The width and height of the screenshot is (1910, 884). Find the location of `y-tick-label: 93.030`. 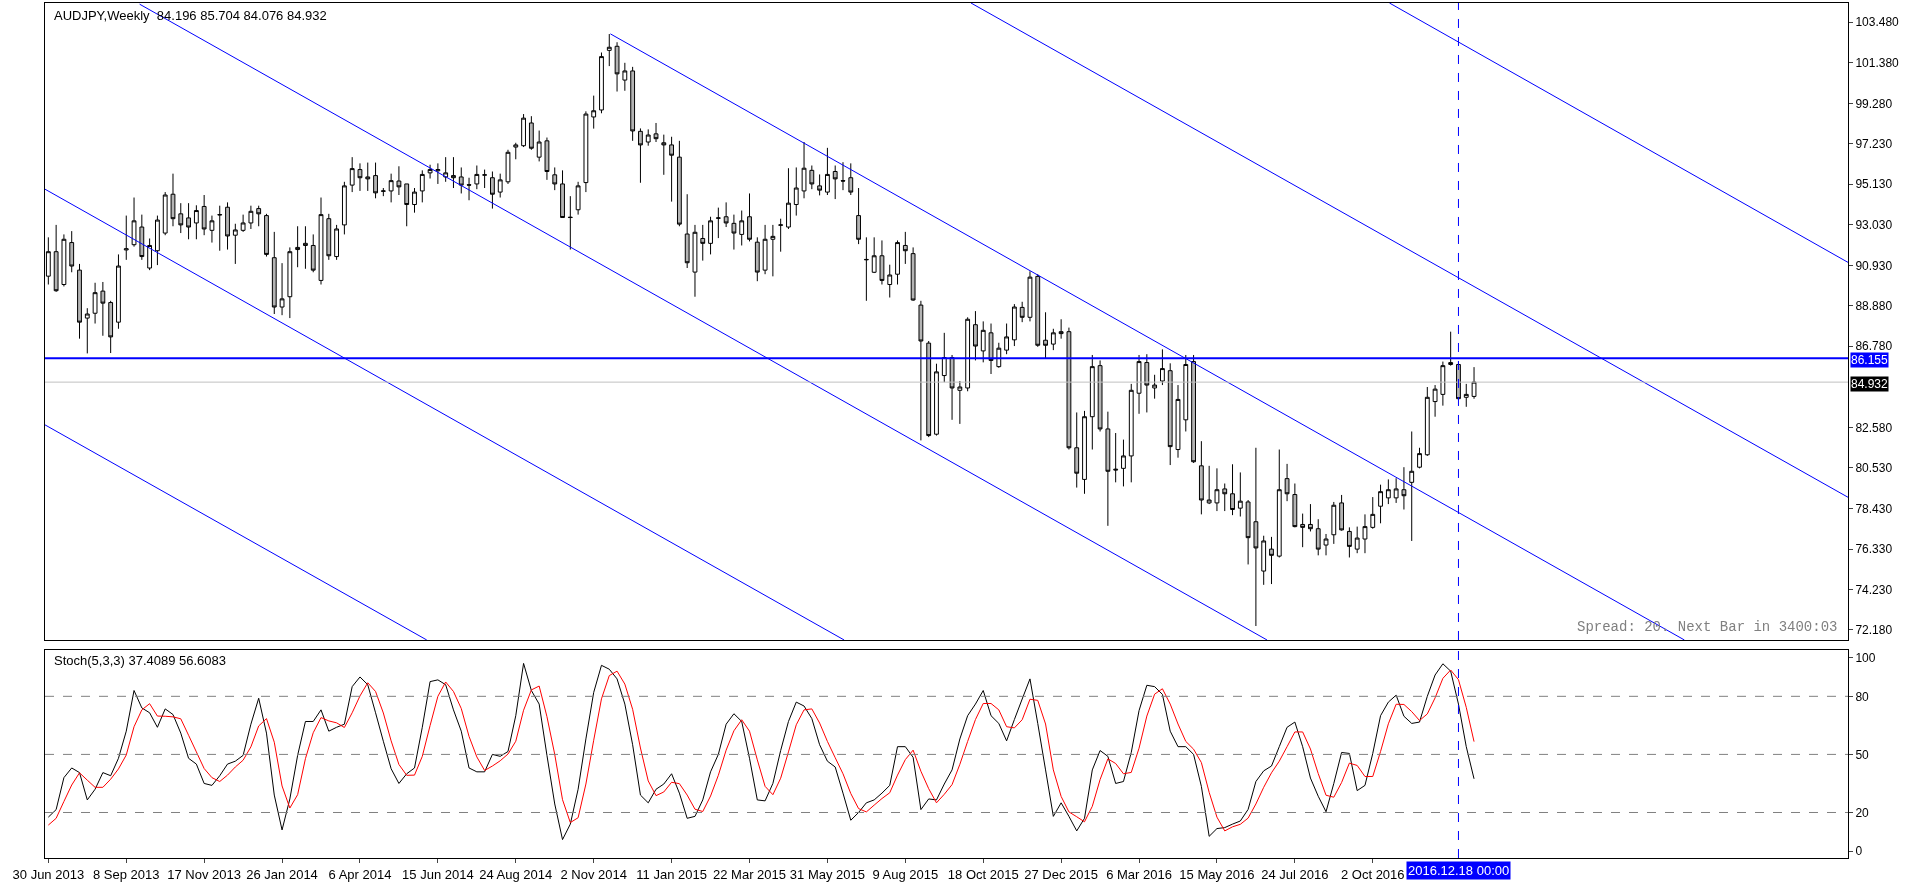

y-tick-label: 93.030 is located at coordinates (1874, 225).